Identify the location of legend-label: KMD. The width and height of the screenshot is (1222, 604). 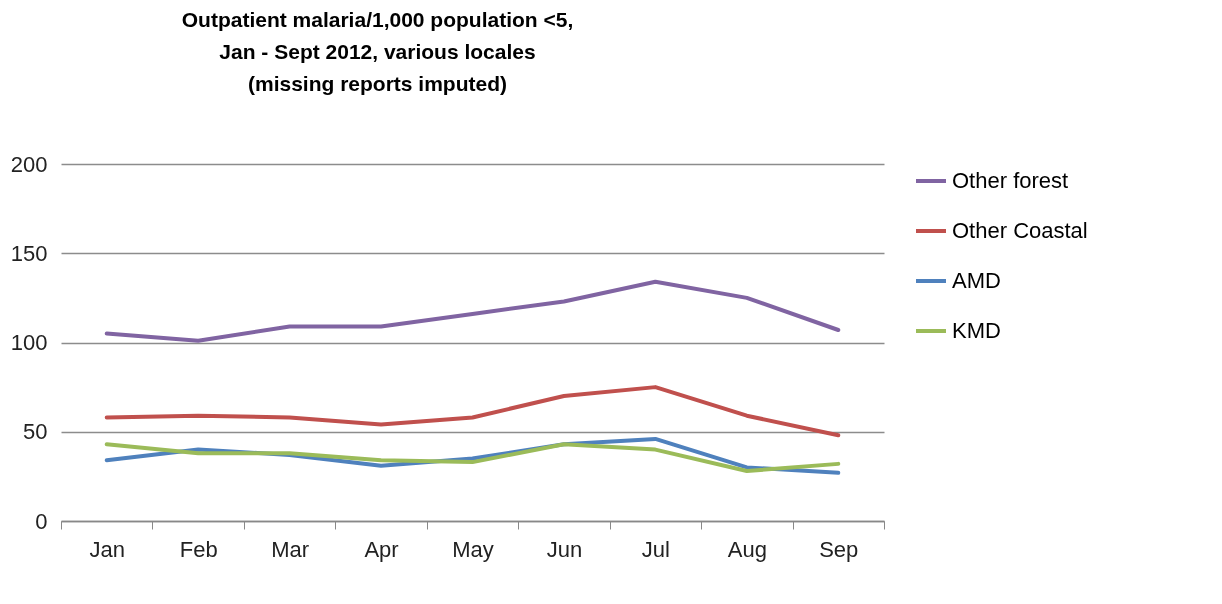
(976, 330).